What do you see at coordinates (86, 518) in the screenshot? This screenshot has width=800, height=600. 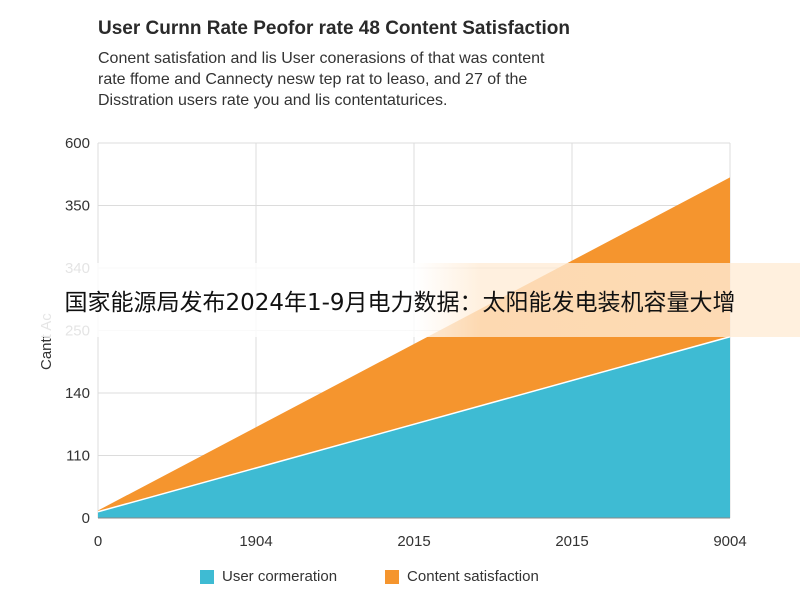 I see `y-tick-label: 0` at bounding box center [86, 518].